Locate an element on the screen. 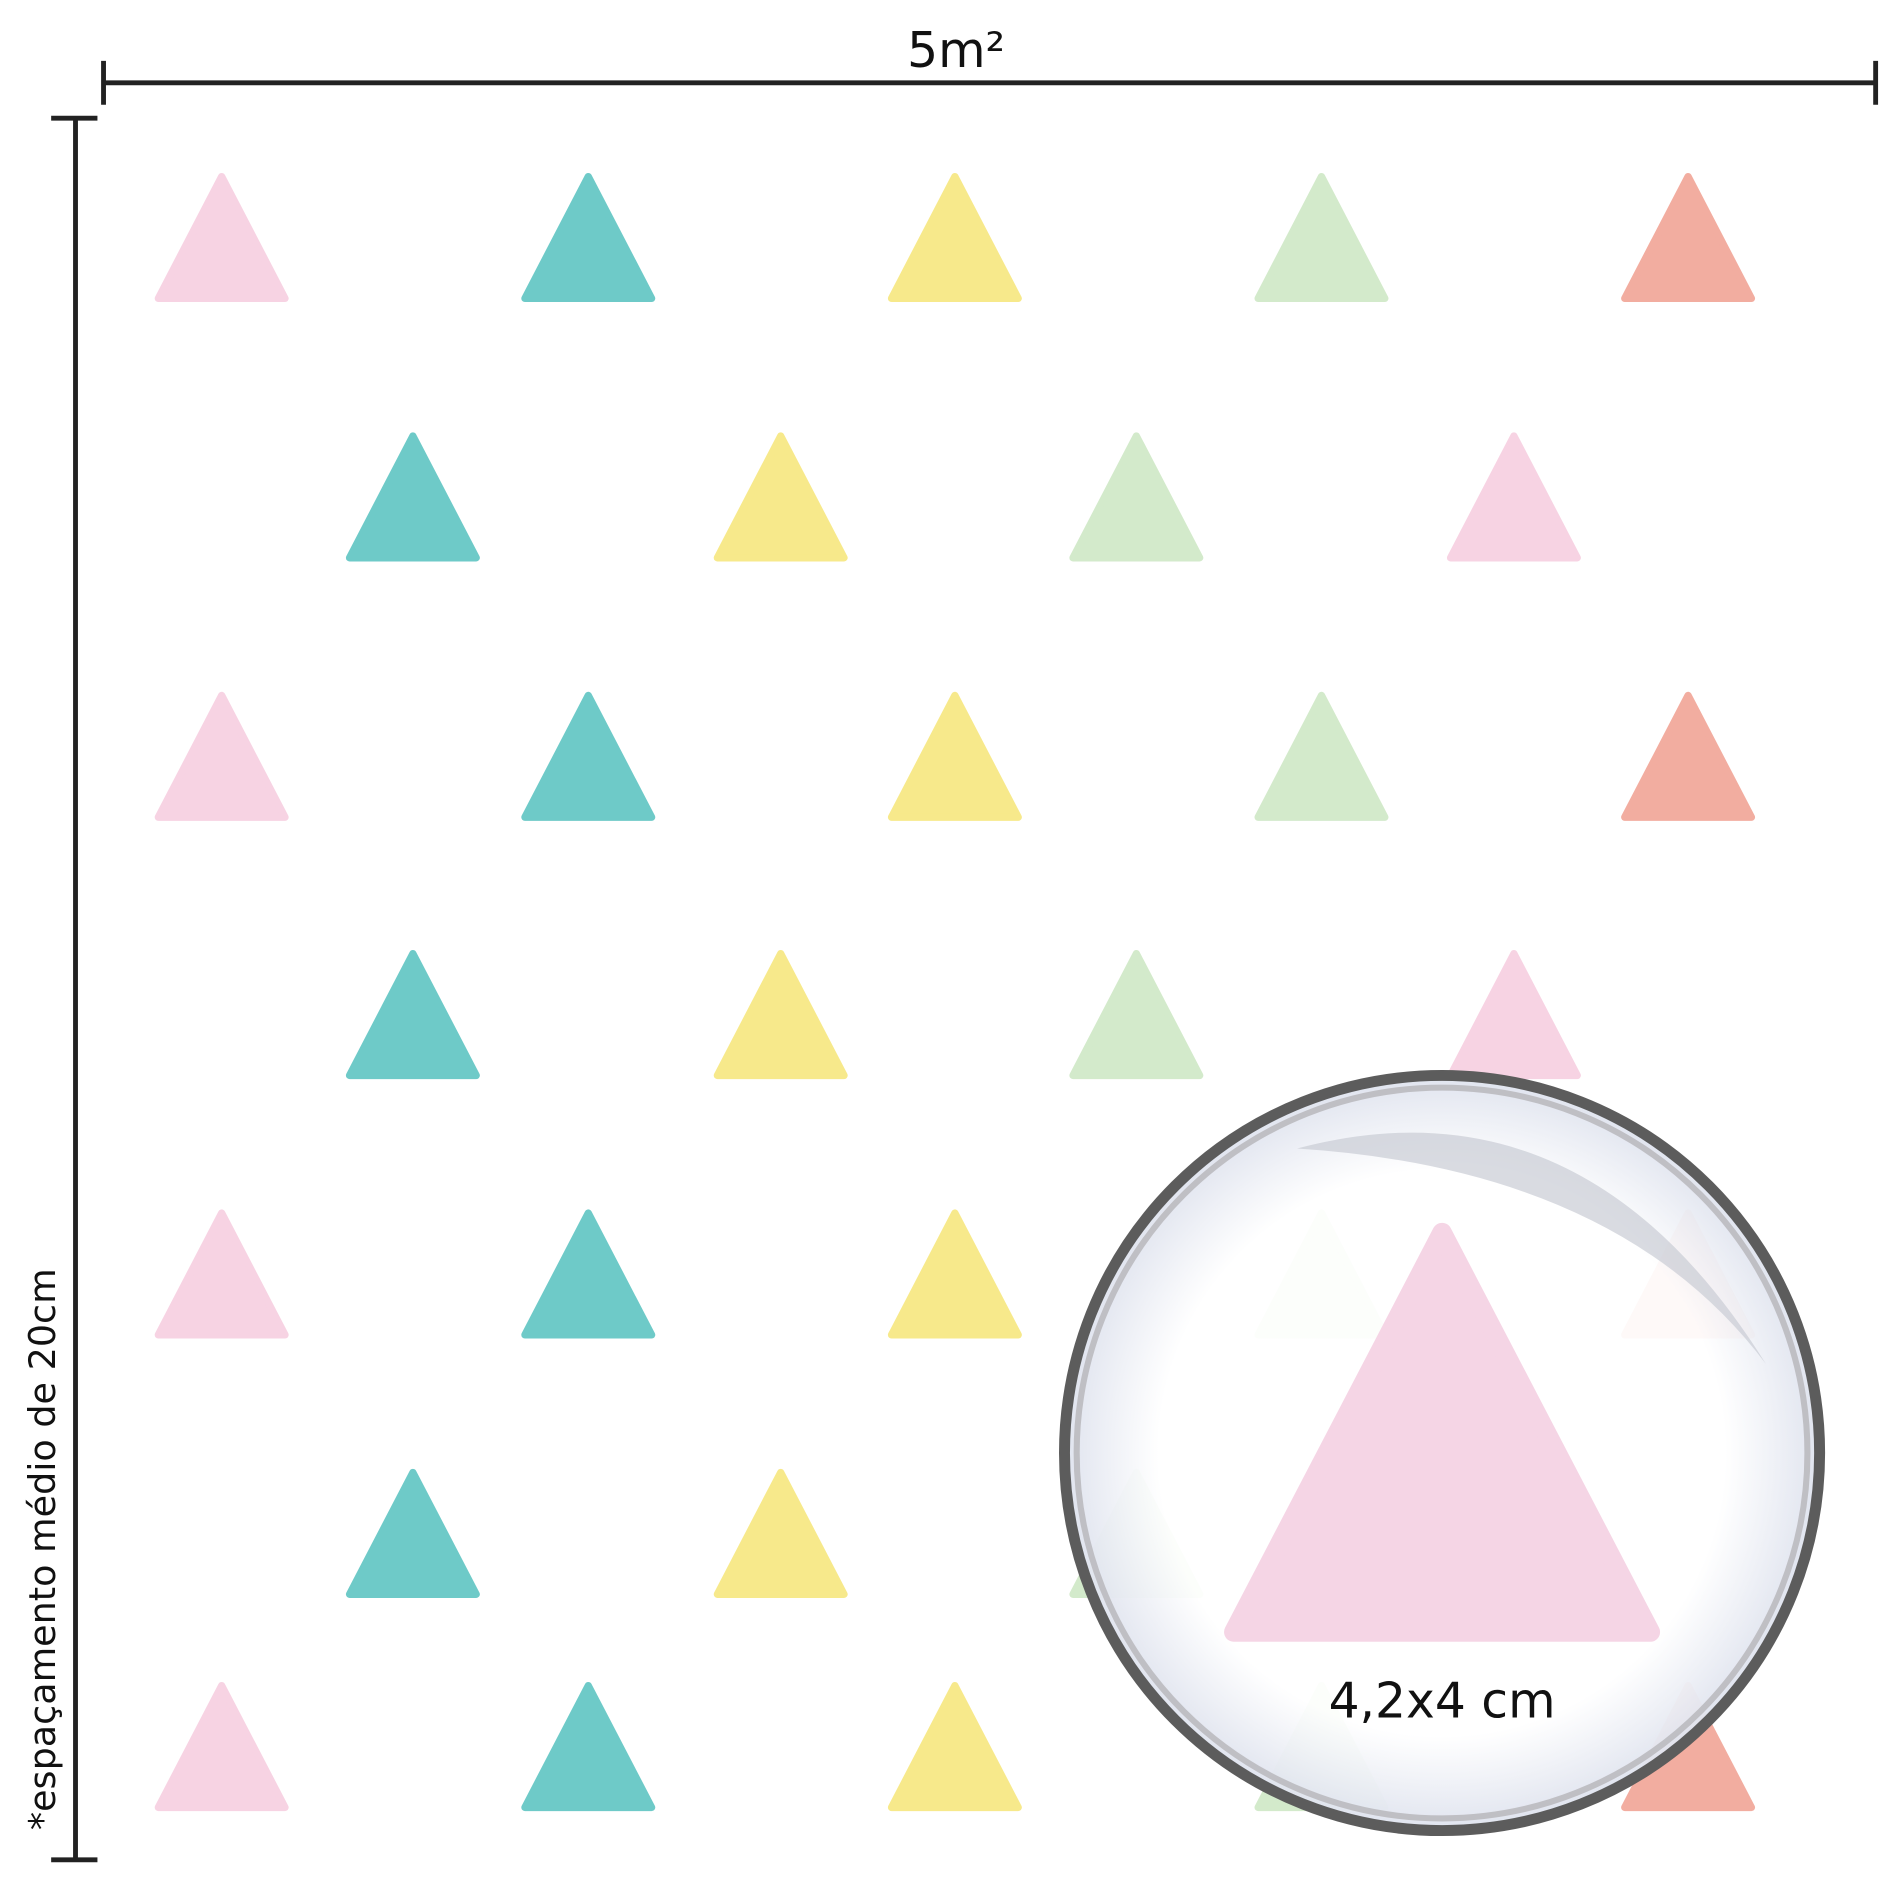 This screenshot has width=1900, height=1900. sample-triangle is located at coordinates (1442, 1432).